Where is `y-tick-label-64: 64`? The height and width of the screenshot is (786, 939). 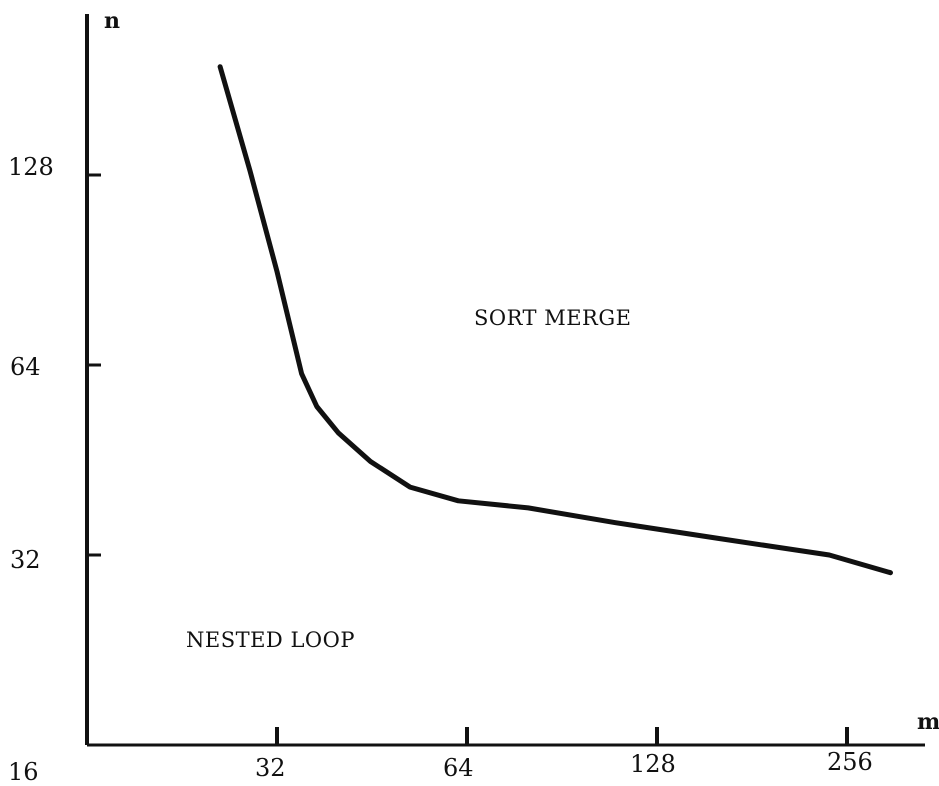
y-tick-label-64: 64 is located at coordinates (25, 367).